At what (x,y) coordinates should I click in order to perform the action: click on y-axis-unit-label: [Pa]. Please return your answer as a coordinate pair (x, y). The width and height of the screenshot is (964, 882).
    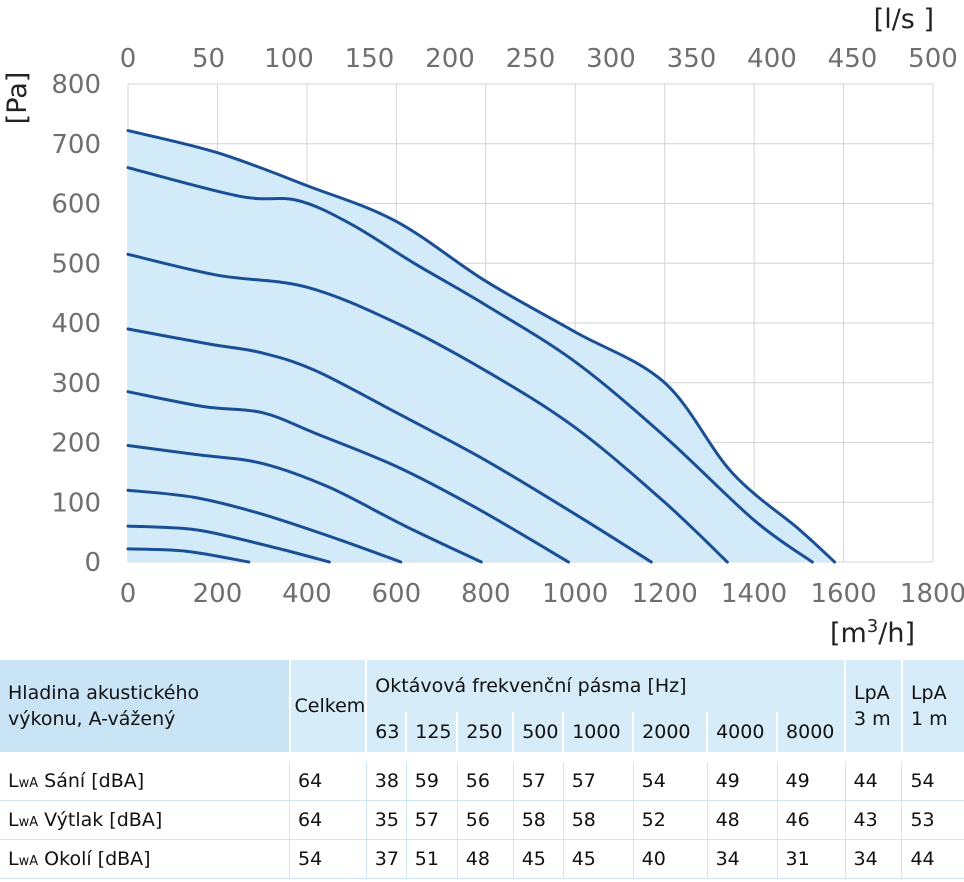
    Looking at the image, I should click on (17, 98).